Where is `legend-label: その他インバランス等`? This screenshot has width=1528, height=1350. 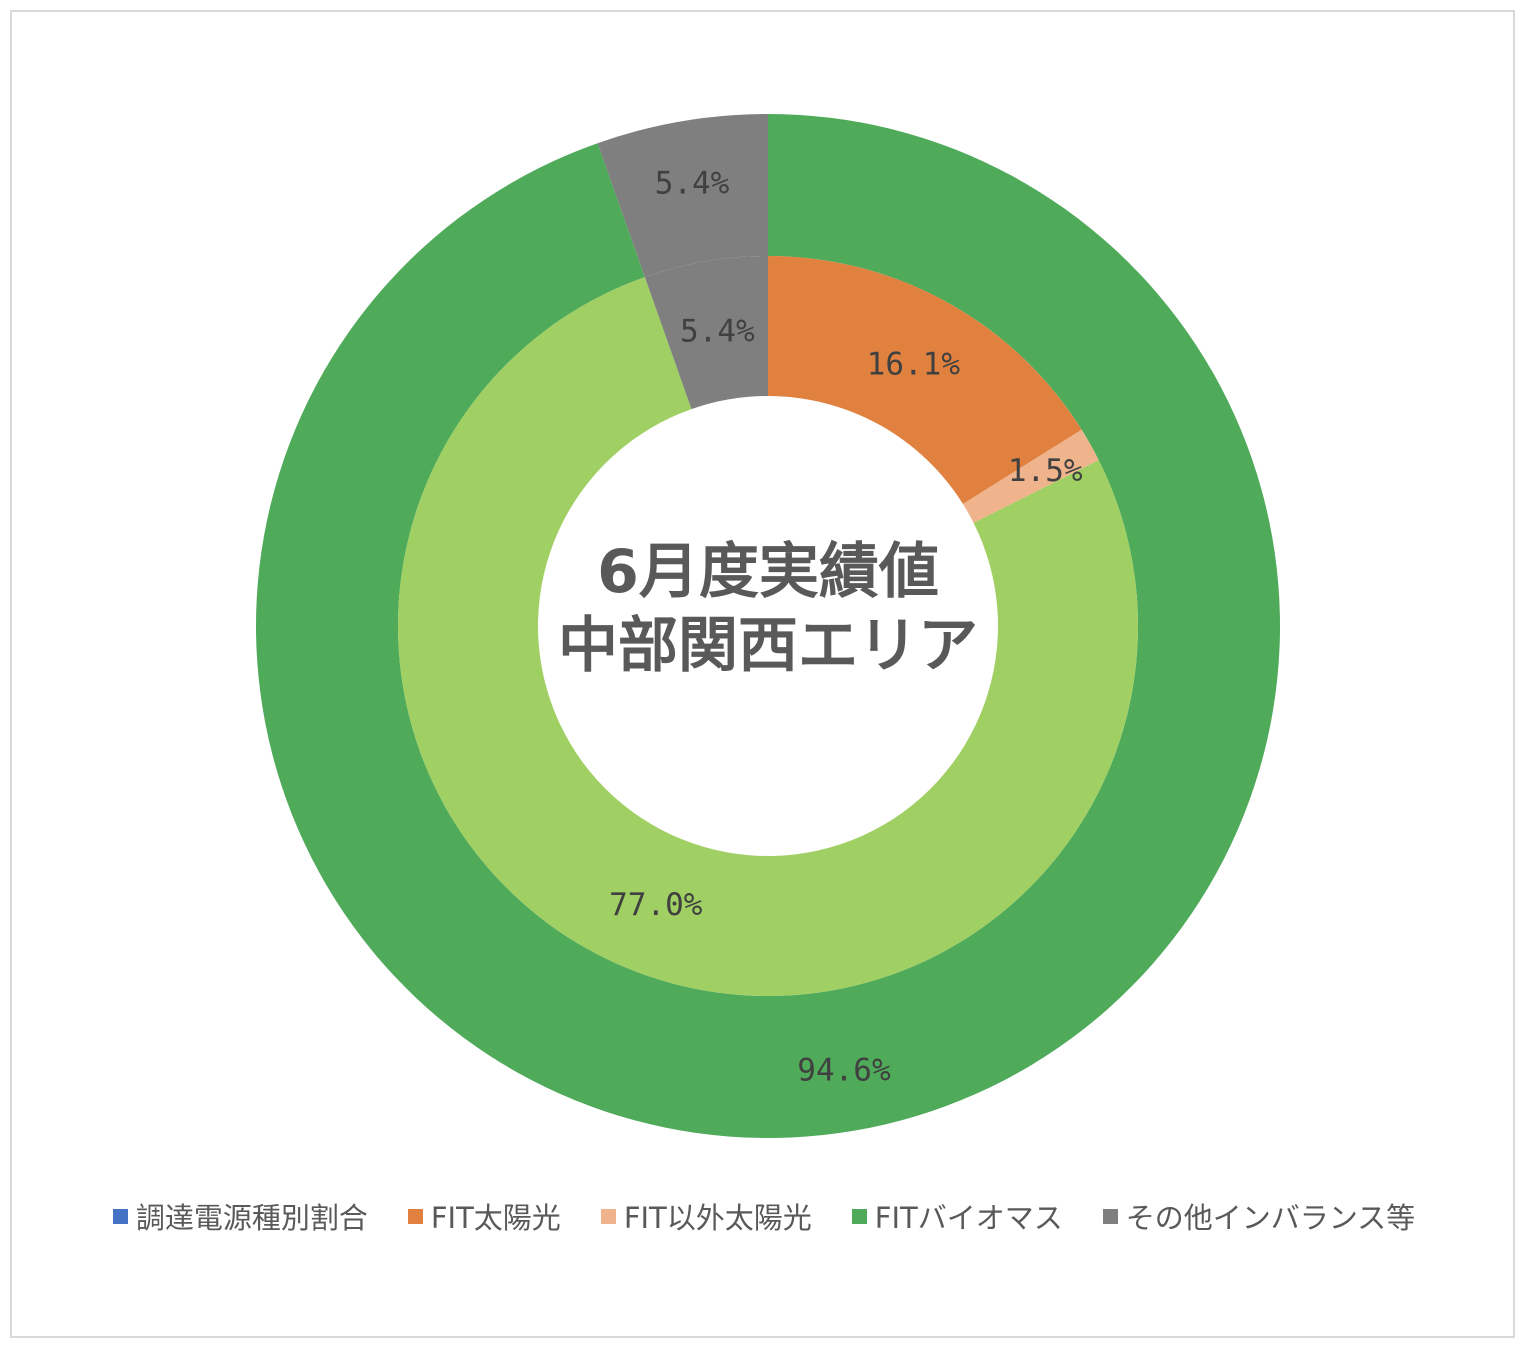
legend-label: その他インバランス等 is located at coordinates (1270, 1218).